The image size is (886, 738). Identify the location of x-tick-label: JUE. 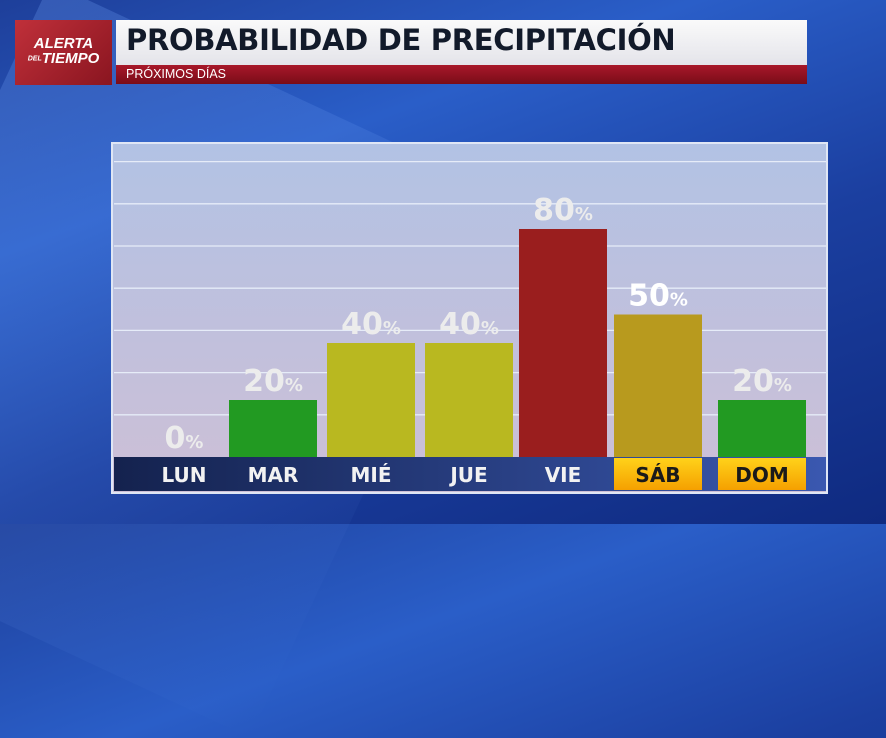
(467, 475).